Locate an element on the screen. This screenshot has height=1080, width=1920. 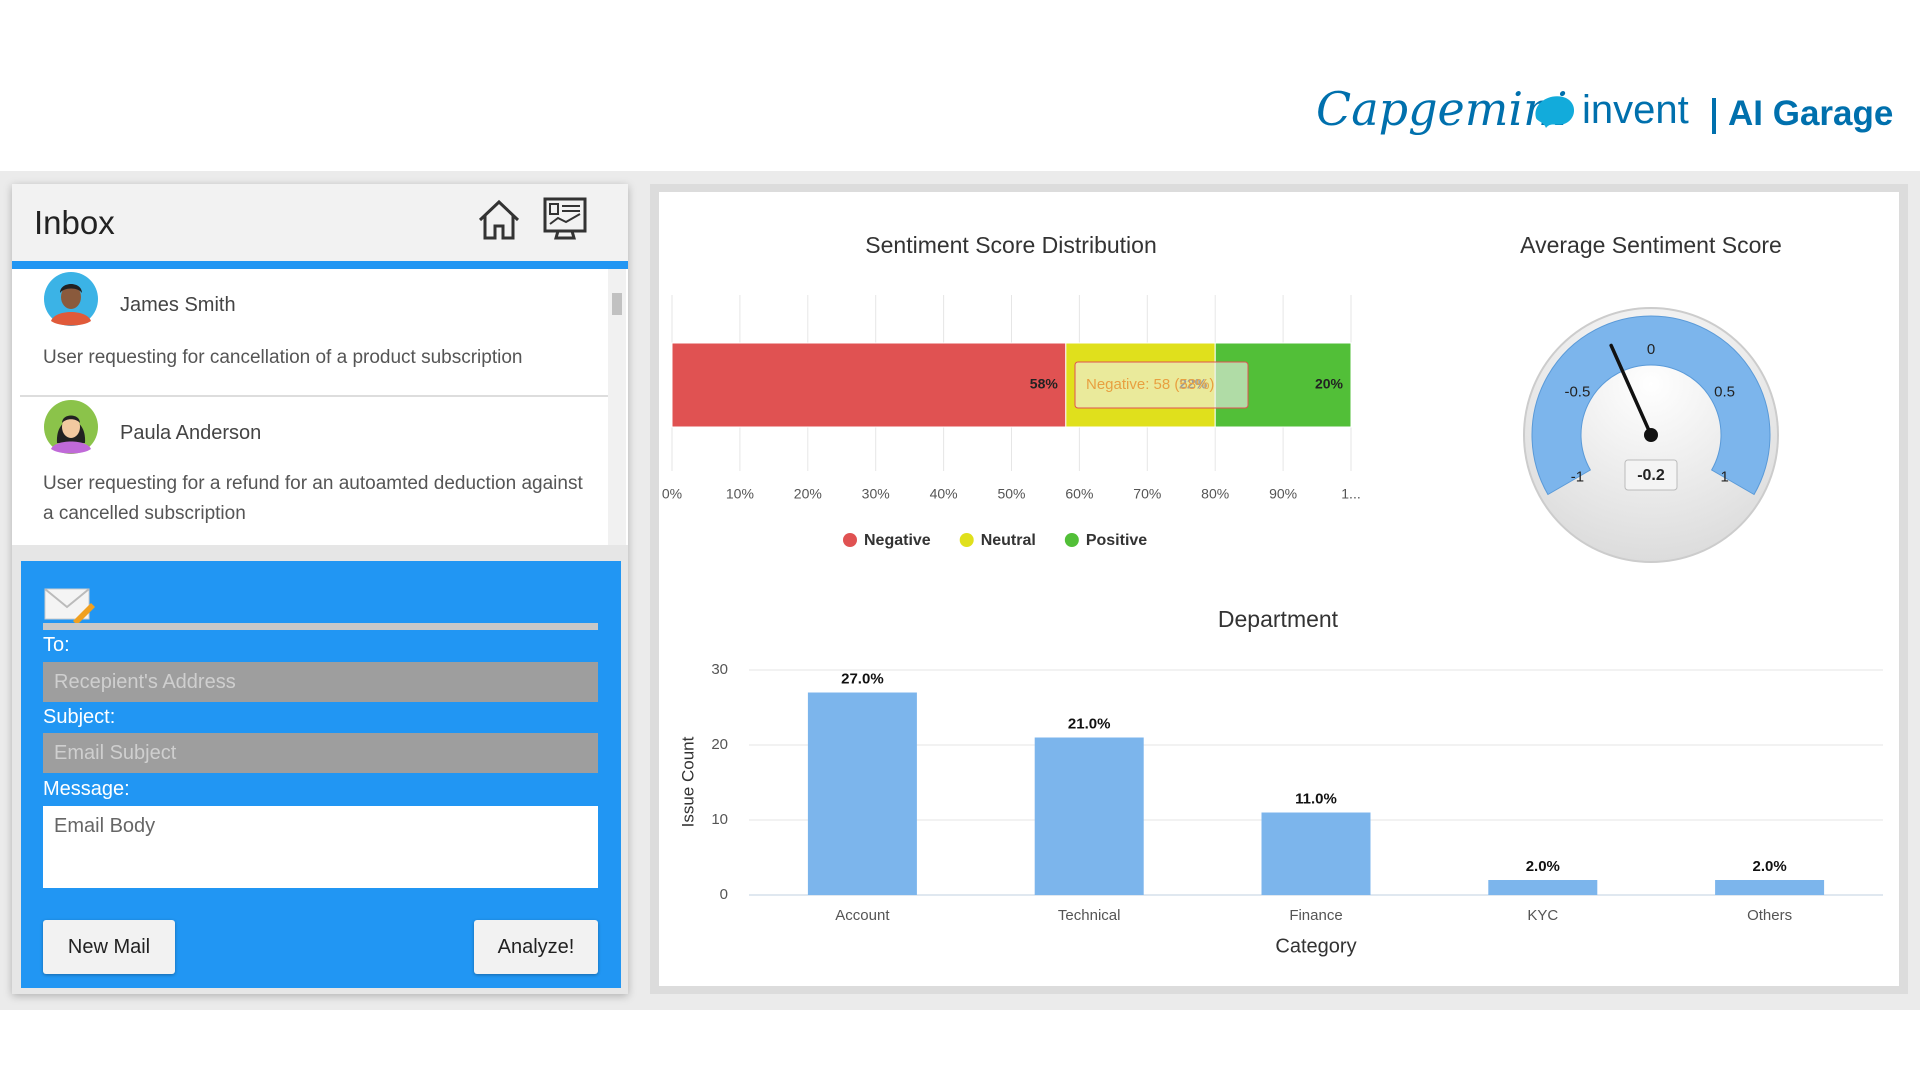
legend-label: Positive is located at coordinates (1116, 540).